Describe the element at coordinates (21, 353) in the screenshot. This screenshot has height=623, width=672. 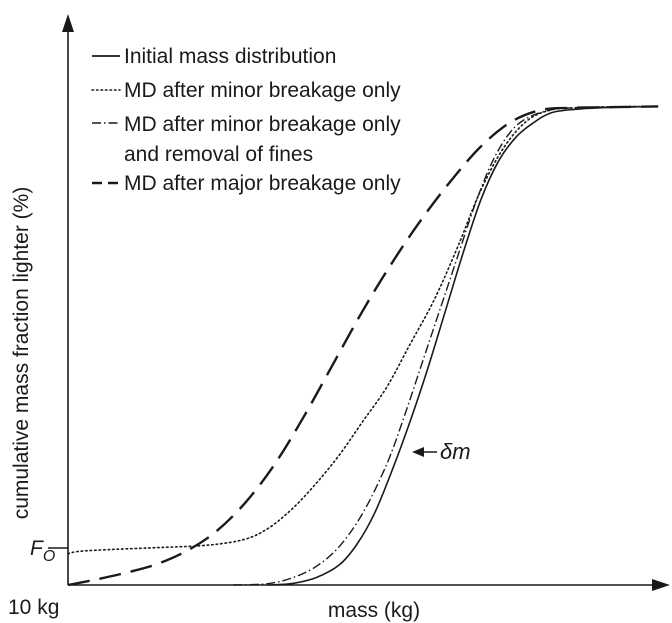
I see `y-axis-label: cumulative mass fraction lighter (%)` at that location.